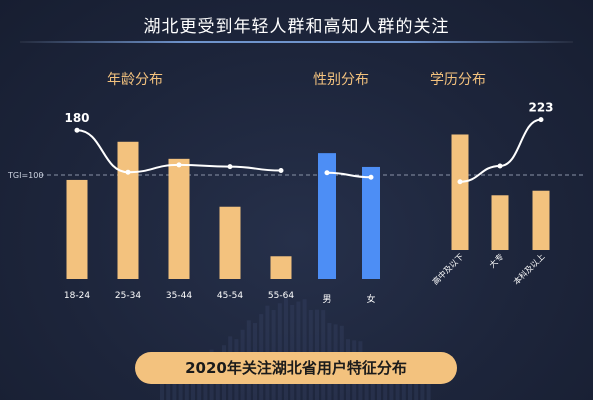 The image size is (593, 400). What do you see at coordinates (540, 108) in the screenshot?
I see `data-label: 223` at bounding box center [540, 108].